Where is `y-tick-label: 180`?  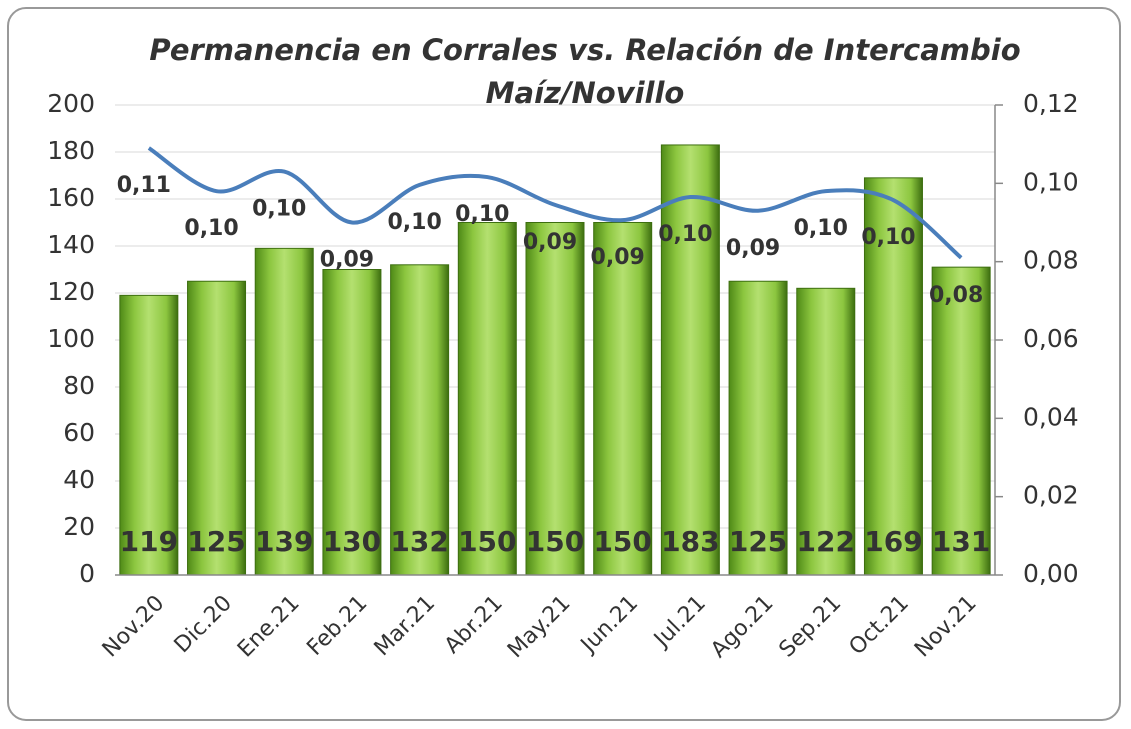 y-tick-label: 180 is located at coordinates (71, 150).